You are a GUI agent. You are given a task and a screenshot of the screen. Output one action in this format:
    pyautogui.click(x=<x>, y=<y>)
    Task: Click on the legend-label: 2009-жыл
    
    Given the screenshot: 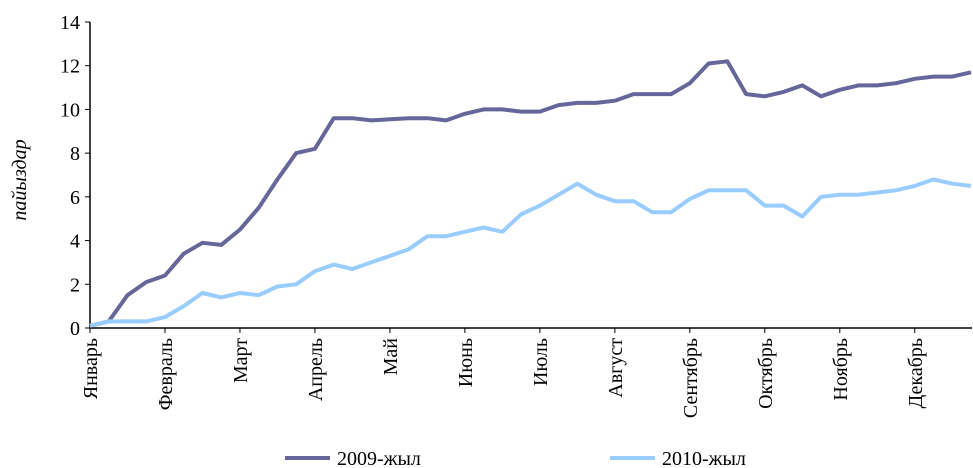 What is the action you would take?
    pyautogui.click(x=379, y=458)
    